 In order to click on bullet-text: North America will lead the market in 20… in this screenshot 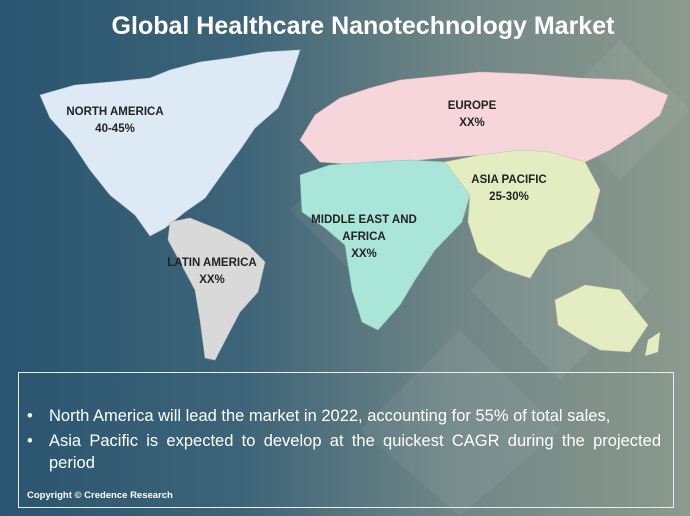, I will do `click(330, 416)`.